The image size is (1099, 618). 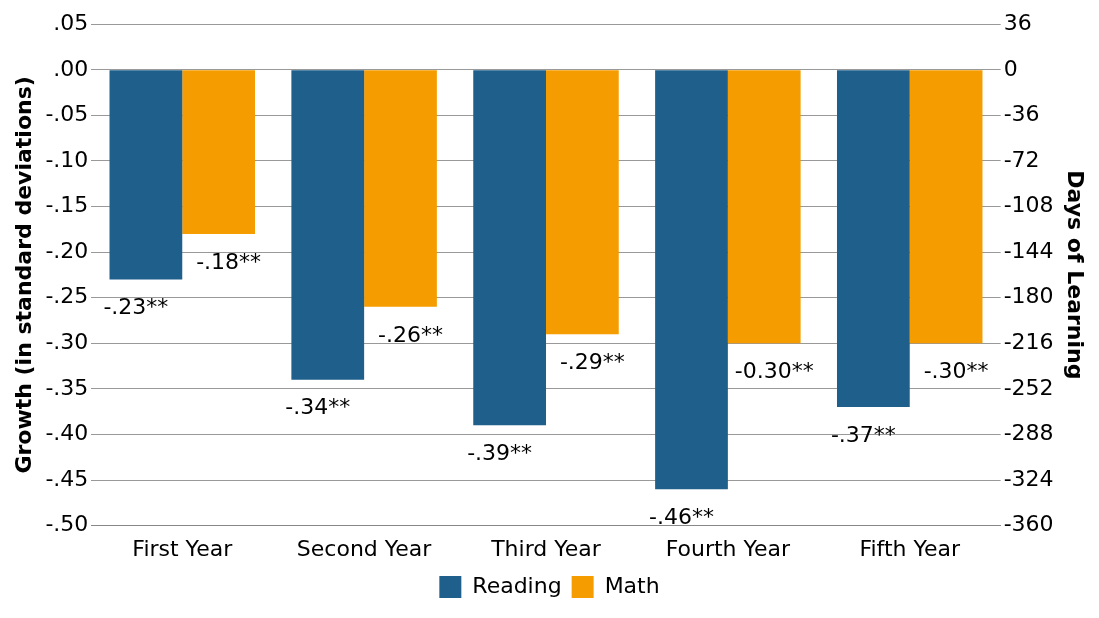 What do you see at coordinates (681, 516) in the screenshot?
I see `data-label: -.46**` at bounding box center [681, 516].